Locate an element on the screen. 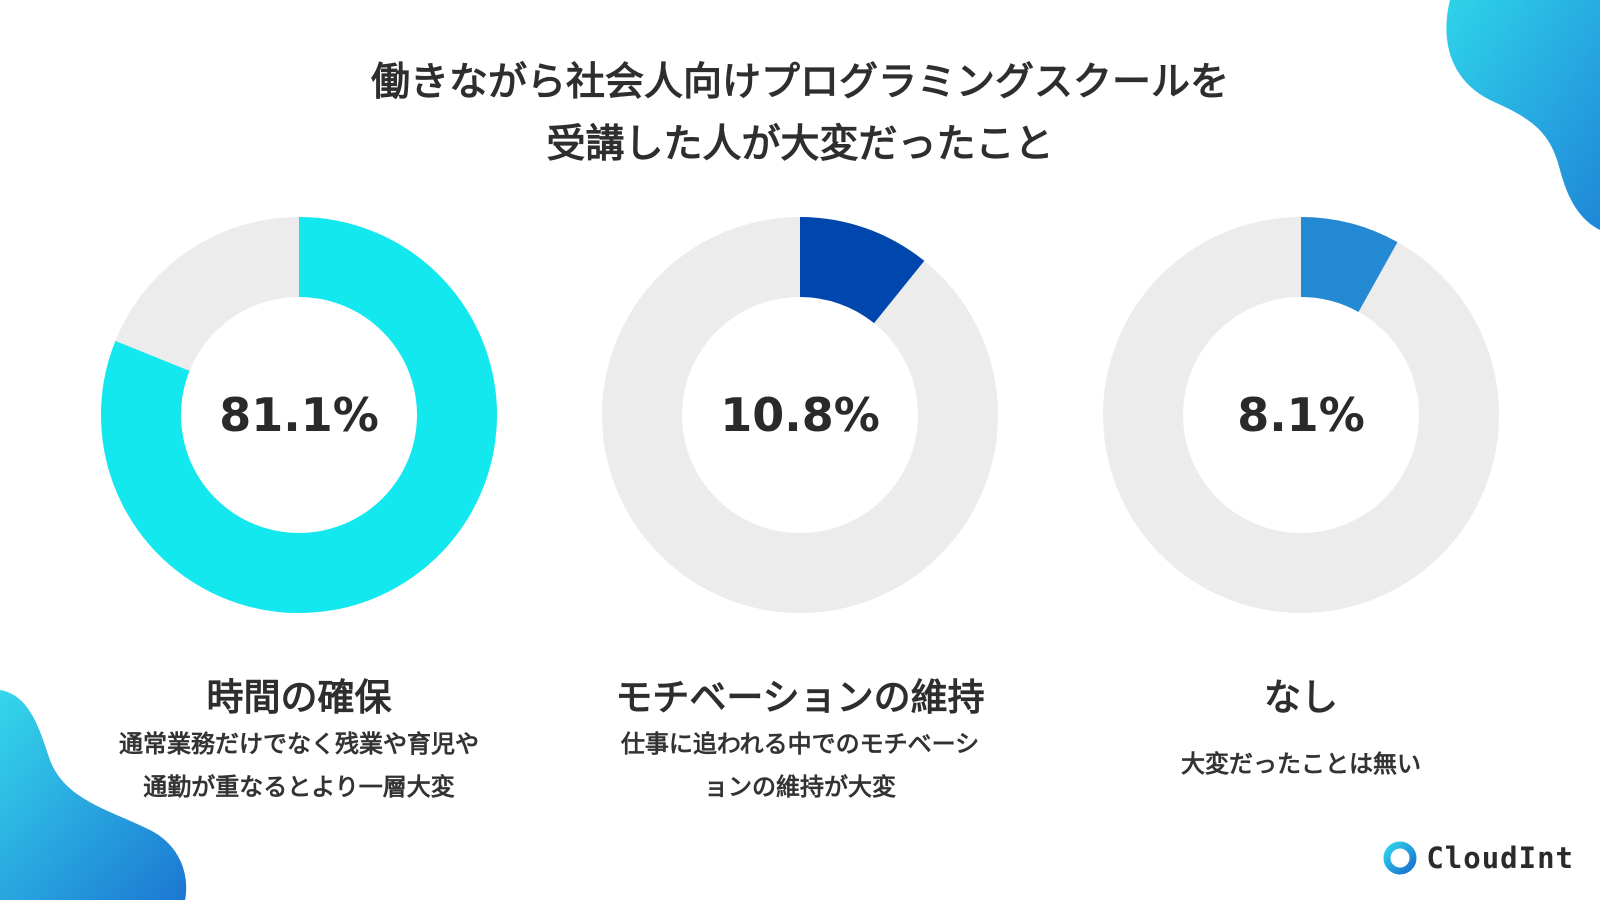 The image size is (1600, 900). donut-svg-1: 81.1% is located at coordinates (299, 415).